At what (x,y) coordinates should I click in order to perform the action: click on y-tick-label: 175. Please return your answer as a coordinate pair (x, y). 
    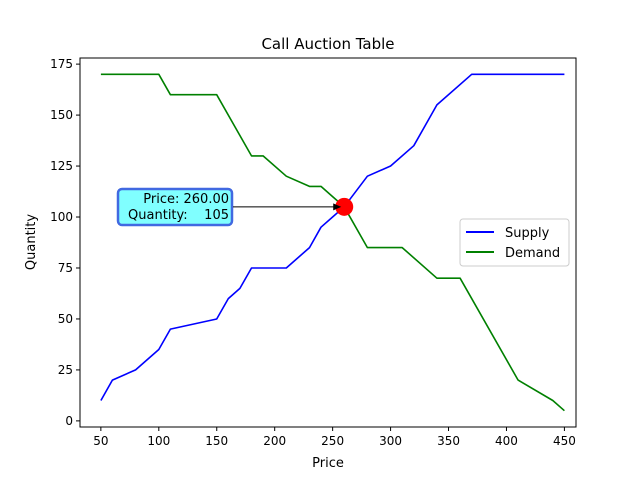
    Looking at the image, I should click on (61, 64).